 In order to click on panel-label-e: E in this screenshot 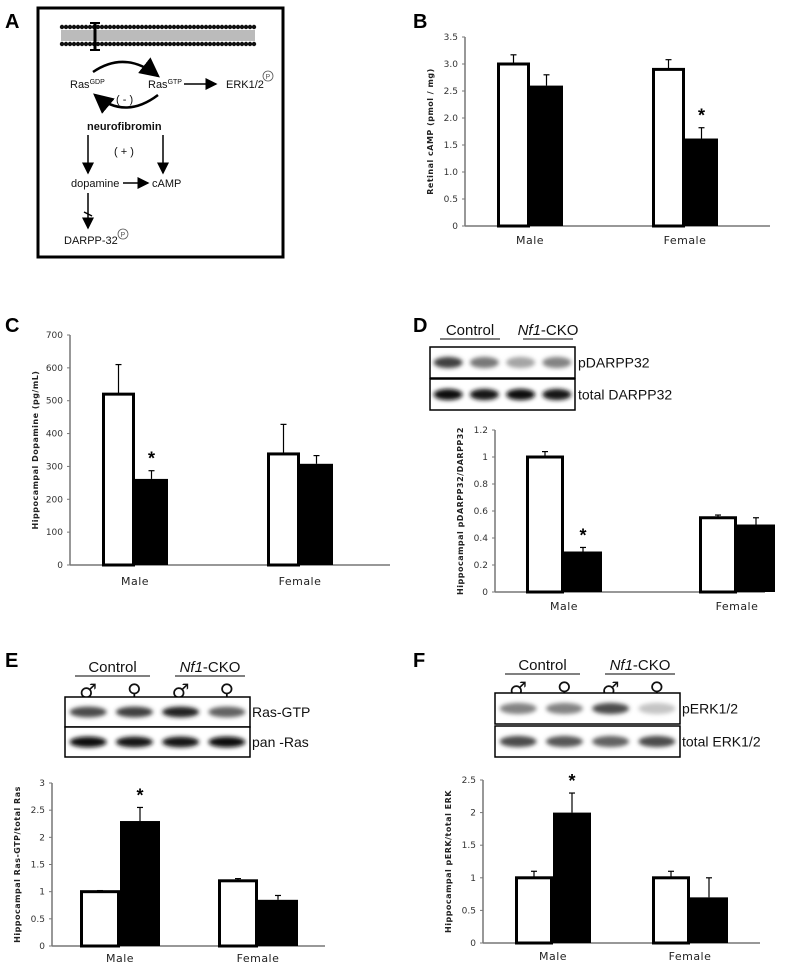, I will do `click(11, 661)`.